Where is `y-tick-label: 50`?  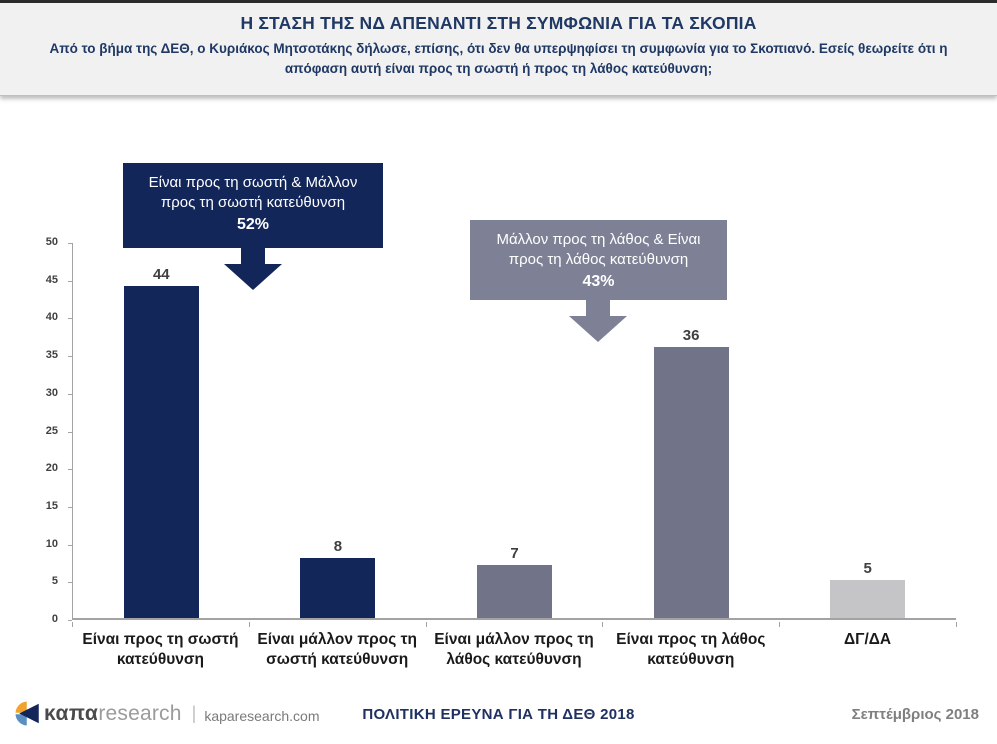 y-tick-label: 50 is located at coordinates (51, 242).